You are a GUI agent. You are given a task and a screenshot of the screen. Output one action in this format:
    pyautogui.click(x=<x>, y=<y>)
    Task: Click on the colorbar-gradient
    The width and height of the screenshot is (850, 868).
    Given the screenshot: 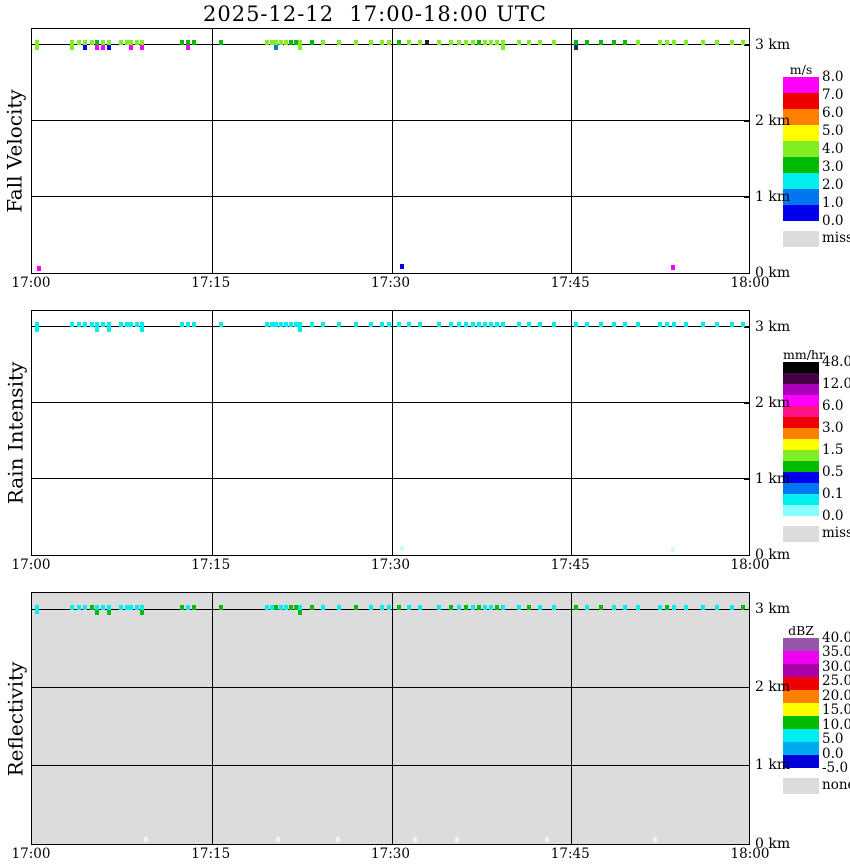 What is the action you would take?
    pyautogui.click(x=801, y=439)
    